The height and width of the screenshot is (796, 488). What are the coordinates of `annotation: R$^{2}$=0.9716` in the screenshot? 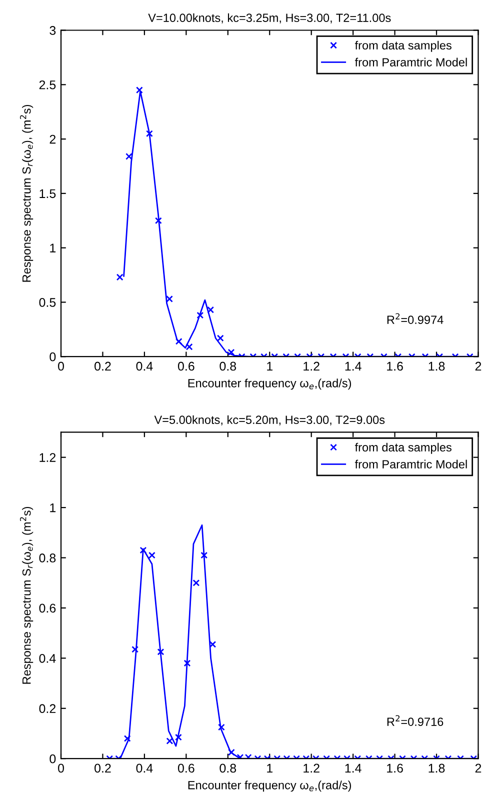 It's located at (415, 720).